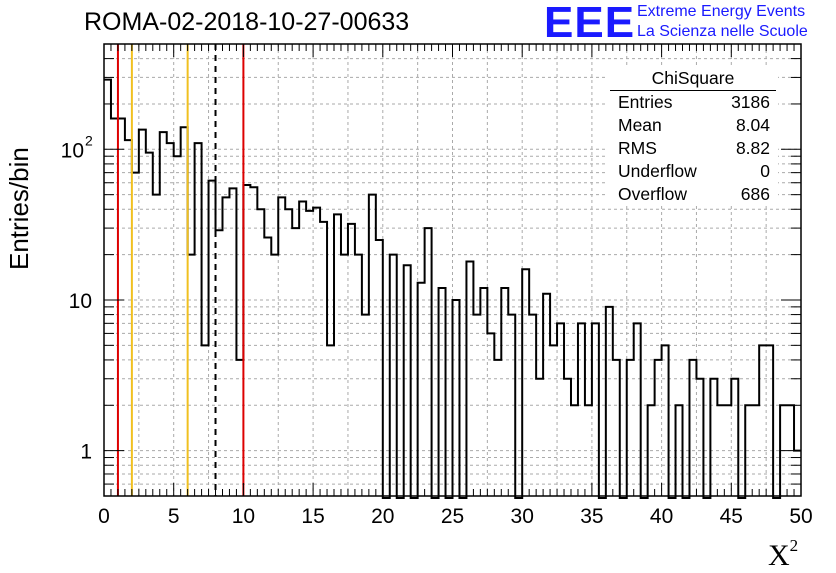 This screenshot has height=573, width=836. What do you see at coordinates (693, 194) in the screenshot?
I see `stats-row: Overflow 686` at bounding box center [693, 194].